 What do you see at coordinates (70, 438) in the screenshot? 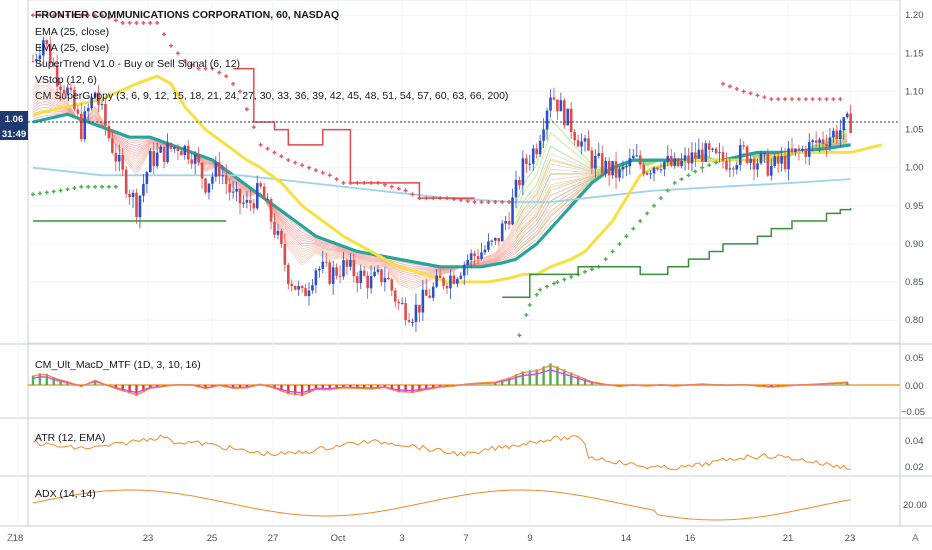
I see `atr-title: ATR (12, EMA)` at bounding box center [70, 438].